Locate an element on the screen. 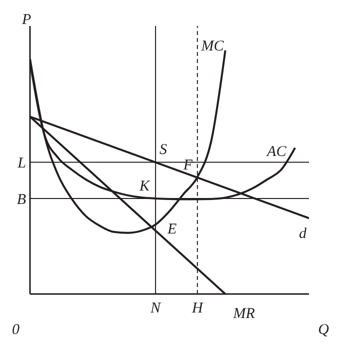 This screenshot has height=346, width=339. series-label: MC is located at coordinates (212, 46).